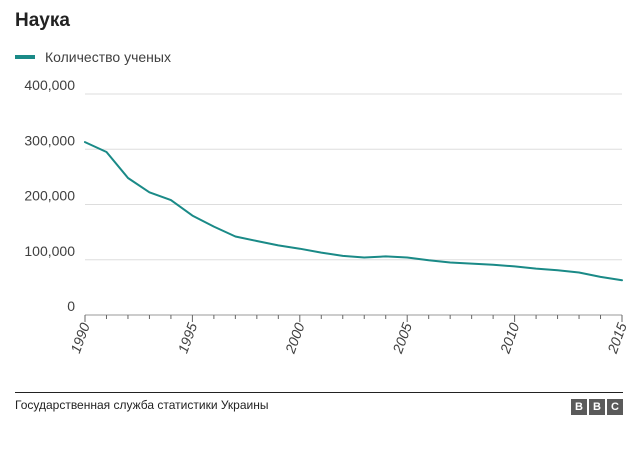 The width and height of the screenshot is (640, 465). I want to click on x-tick-label: 2010, so click(509, 338).